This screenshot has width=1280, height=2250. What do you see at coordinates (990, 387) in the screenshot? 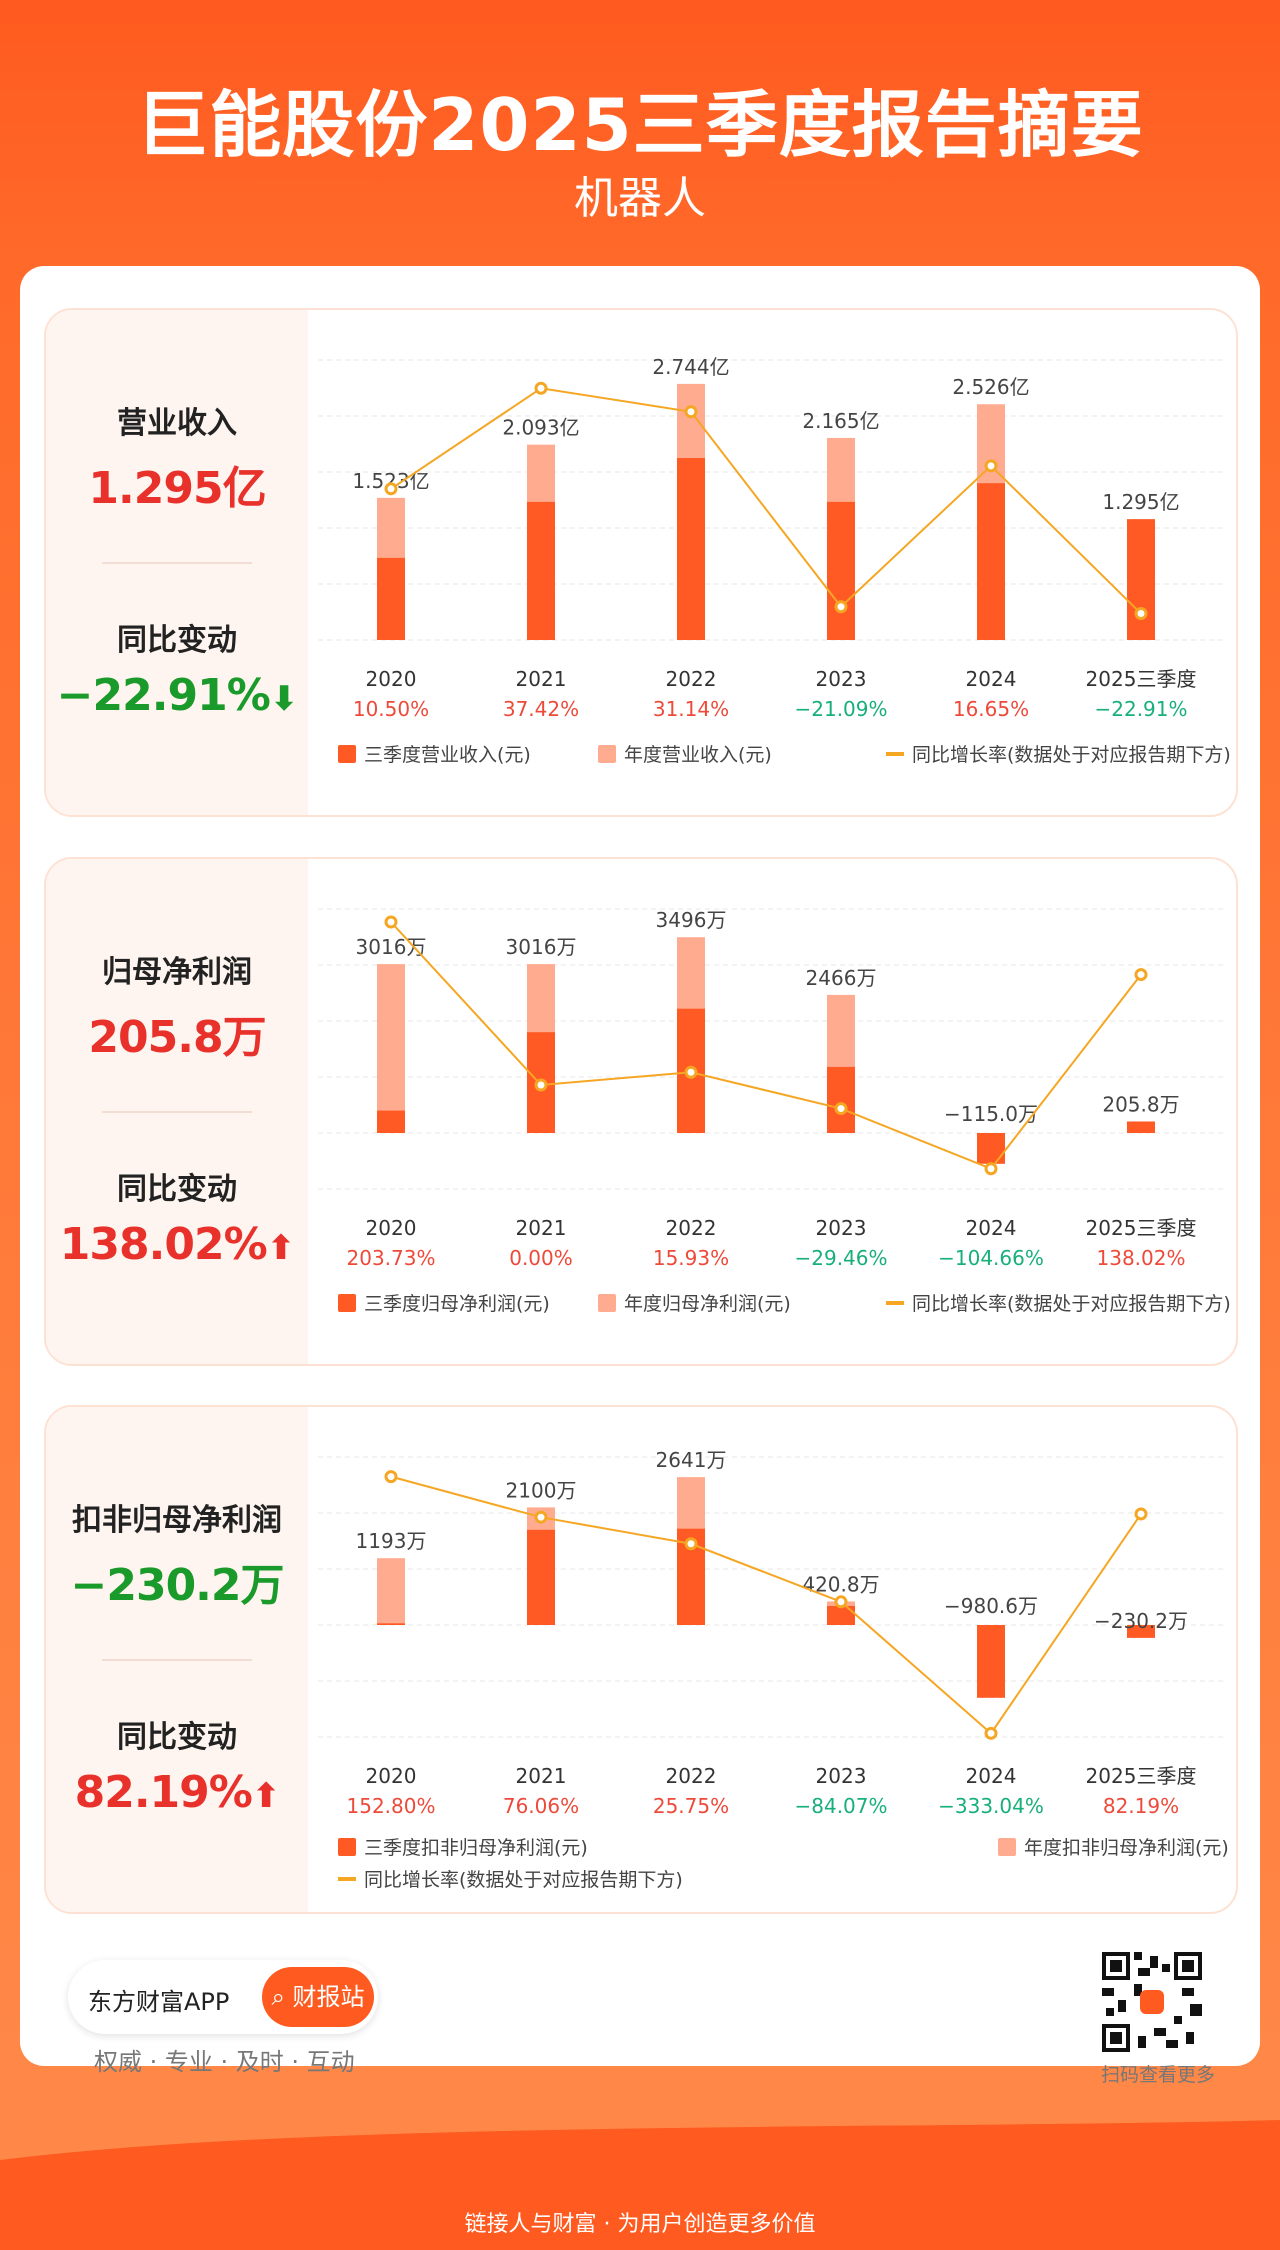
I see `bar-value-label: 2.526亿` at bounding box center [990, 387].